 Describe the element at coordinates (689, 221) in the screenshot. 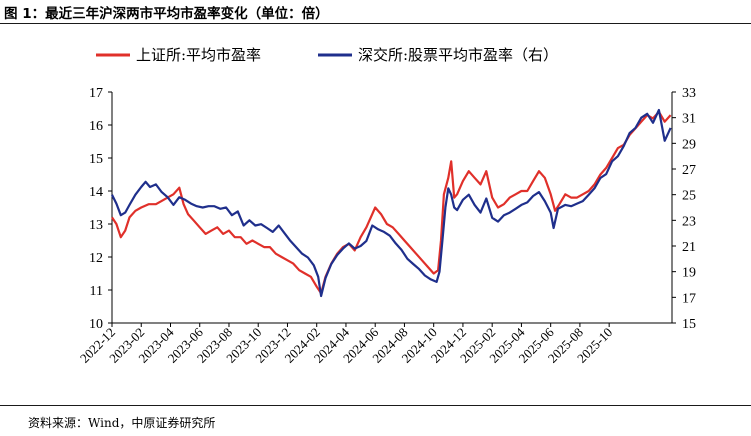

I see `right-axis-tick-label: 23` at that location.